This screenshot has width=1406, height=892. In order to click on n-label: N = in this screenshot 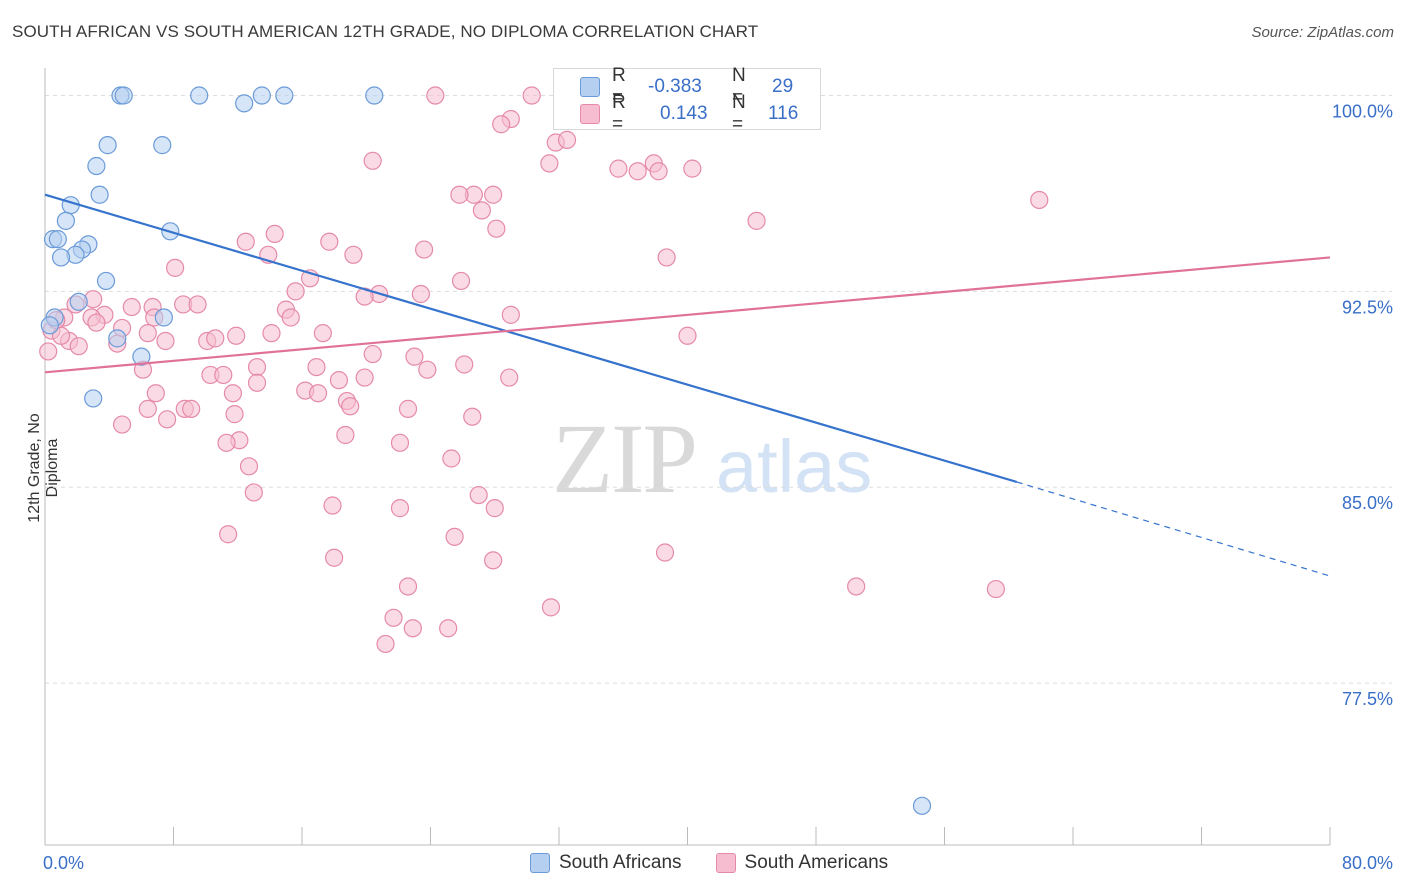, I will do `click(739, 86)`.